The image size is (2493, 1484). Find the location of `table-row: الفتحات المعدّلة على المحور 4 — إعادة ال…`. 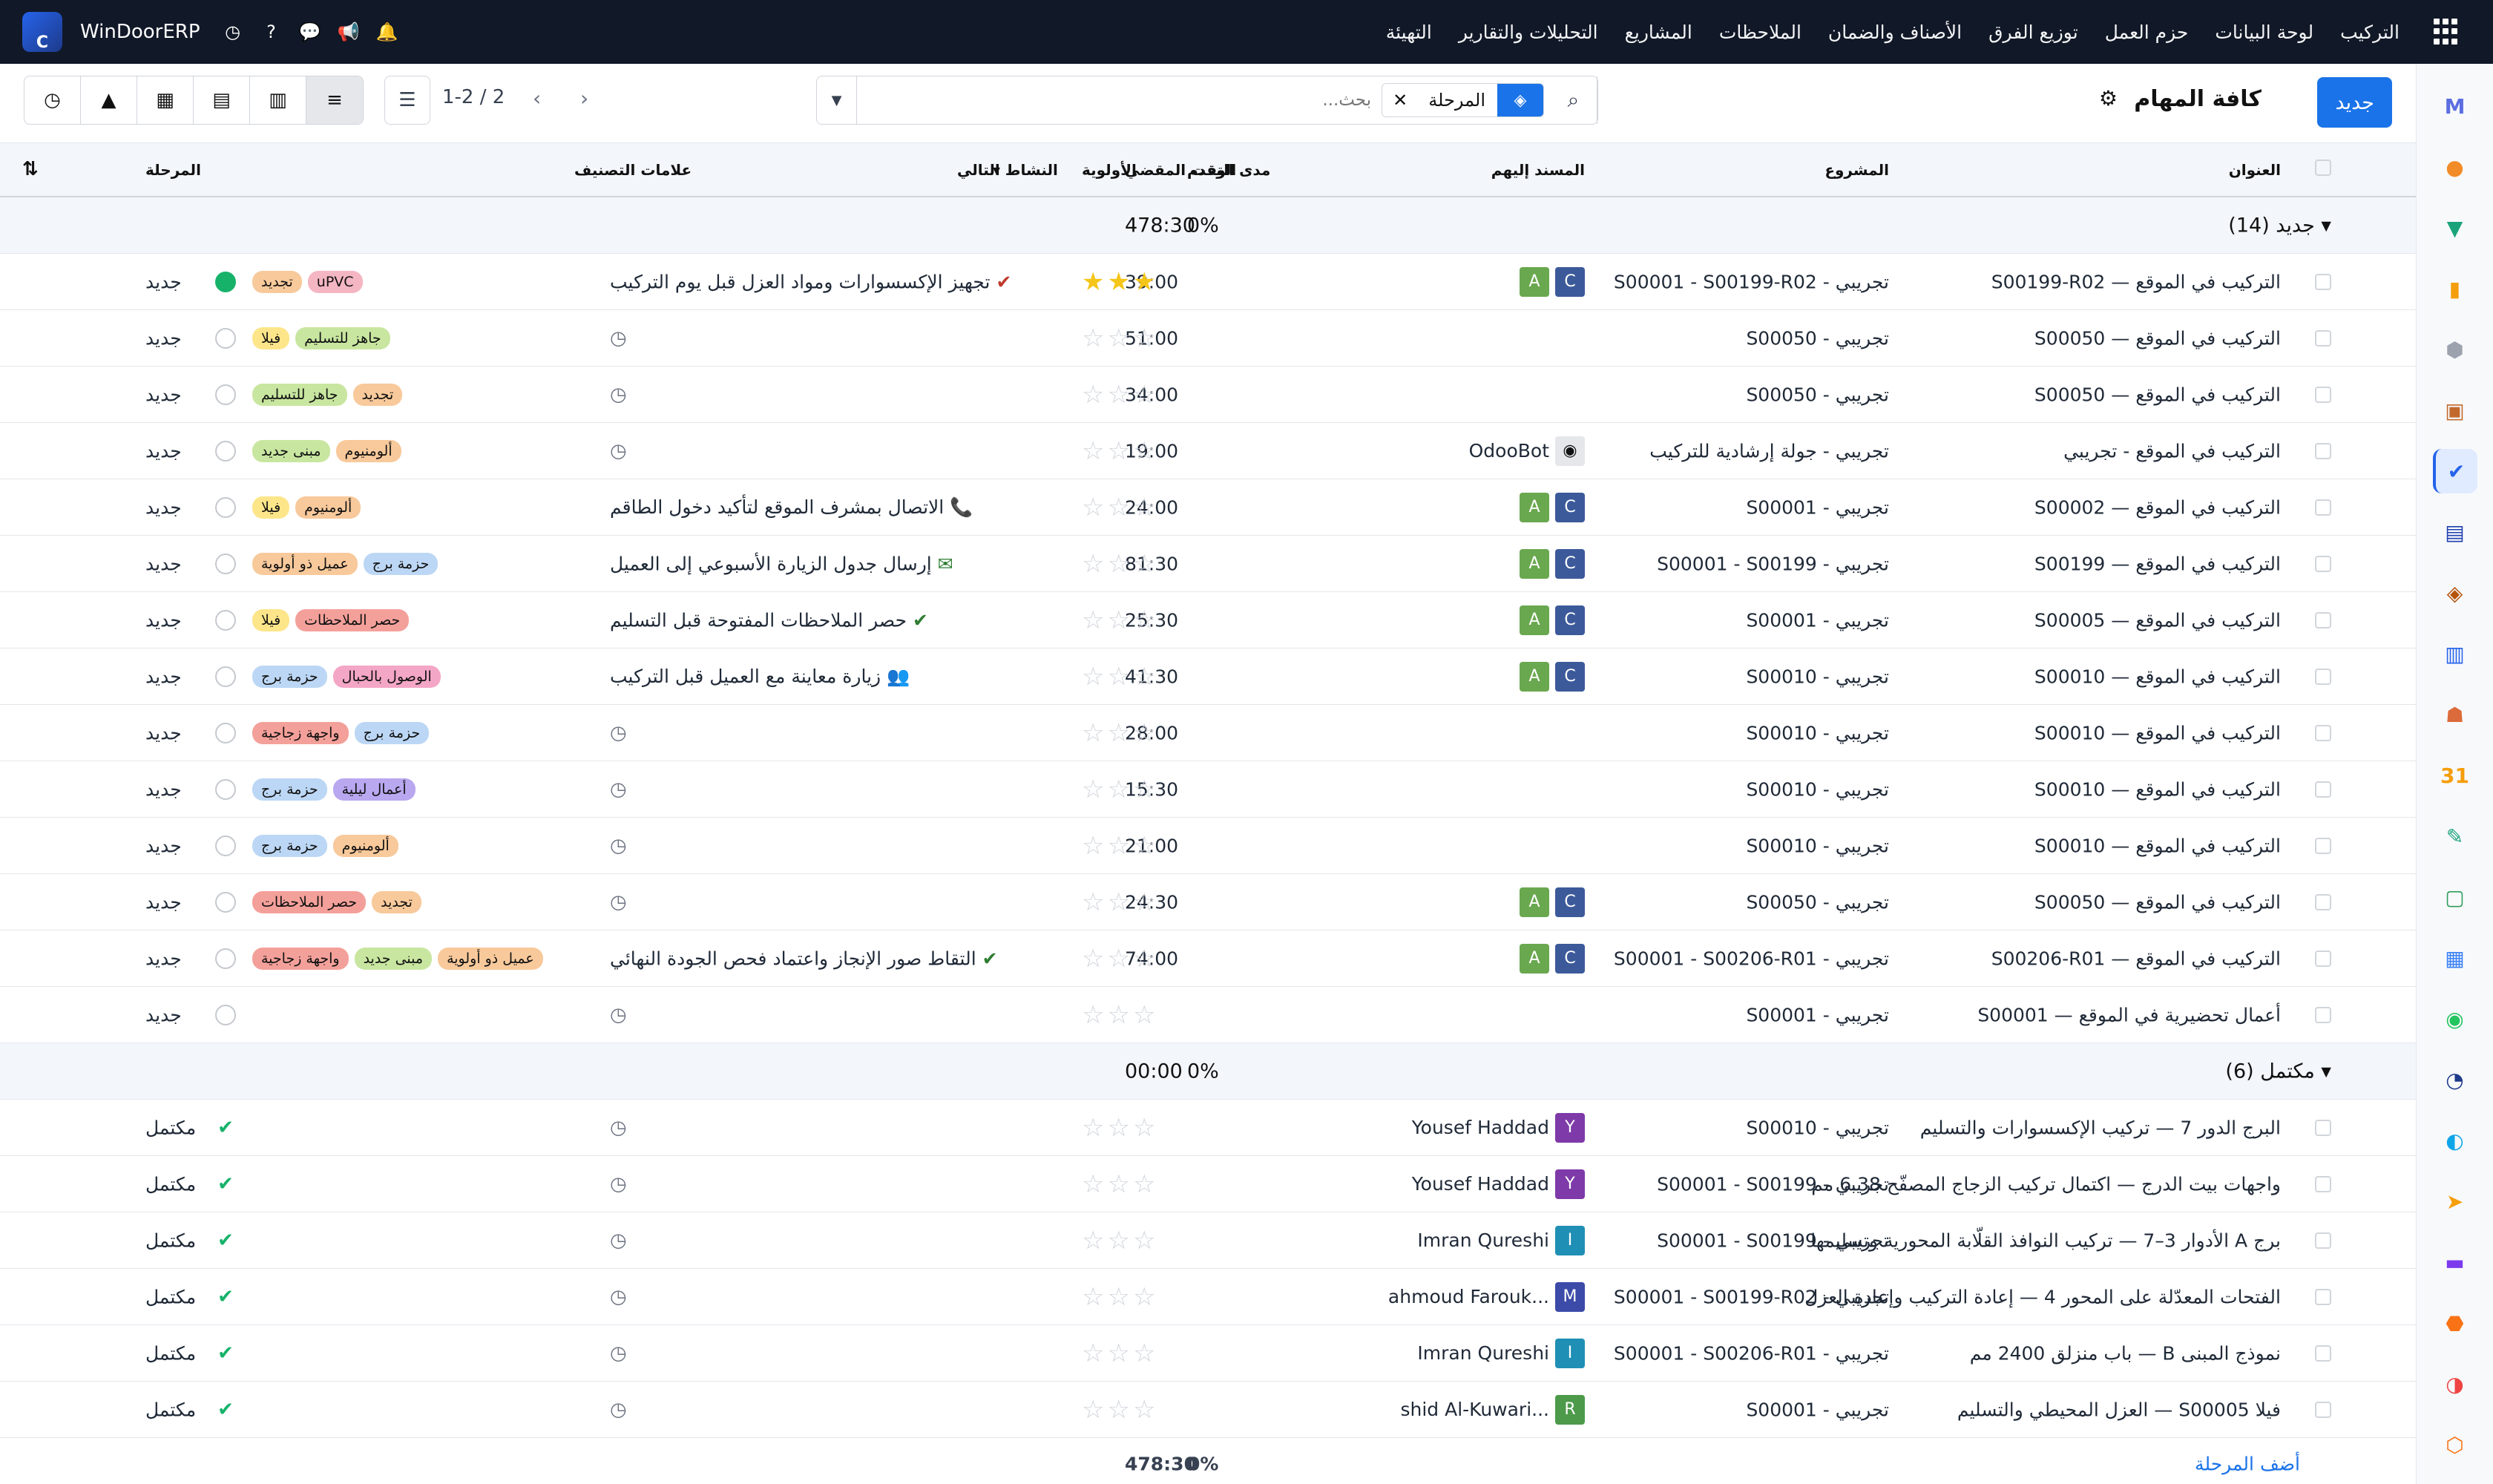

table-row: الفتحات المعدّلة على المحور 4 — إعادة ال… is located at coordinates (1208, 1297).